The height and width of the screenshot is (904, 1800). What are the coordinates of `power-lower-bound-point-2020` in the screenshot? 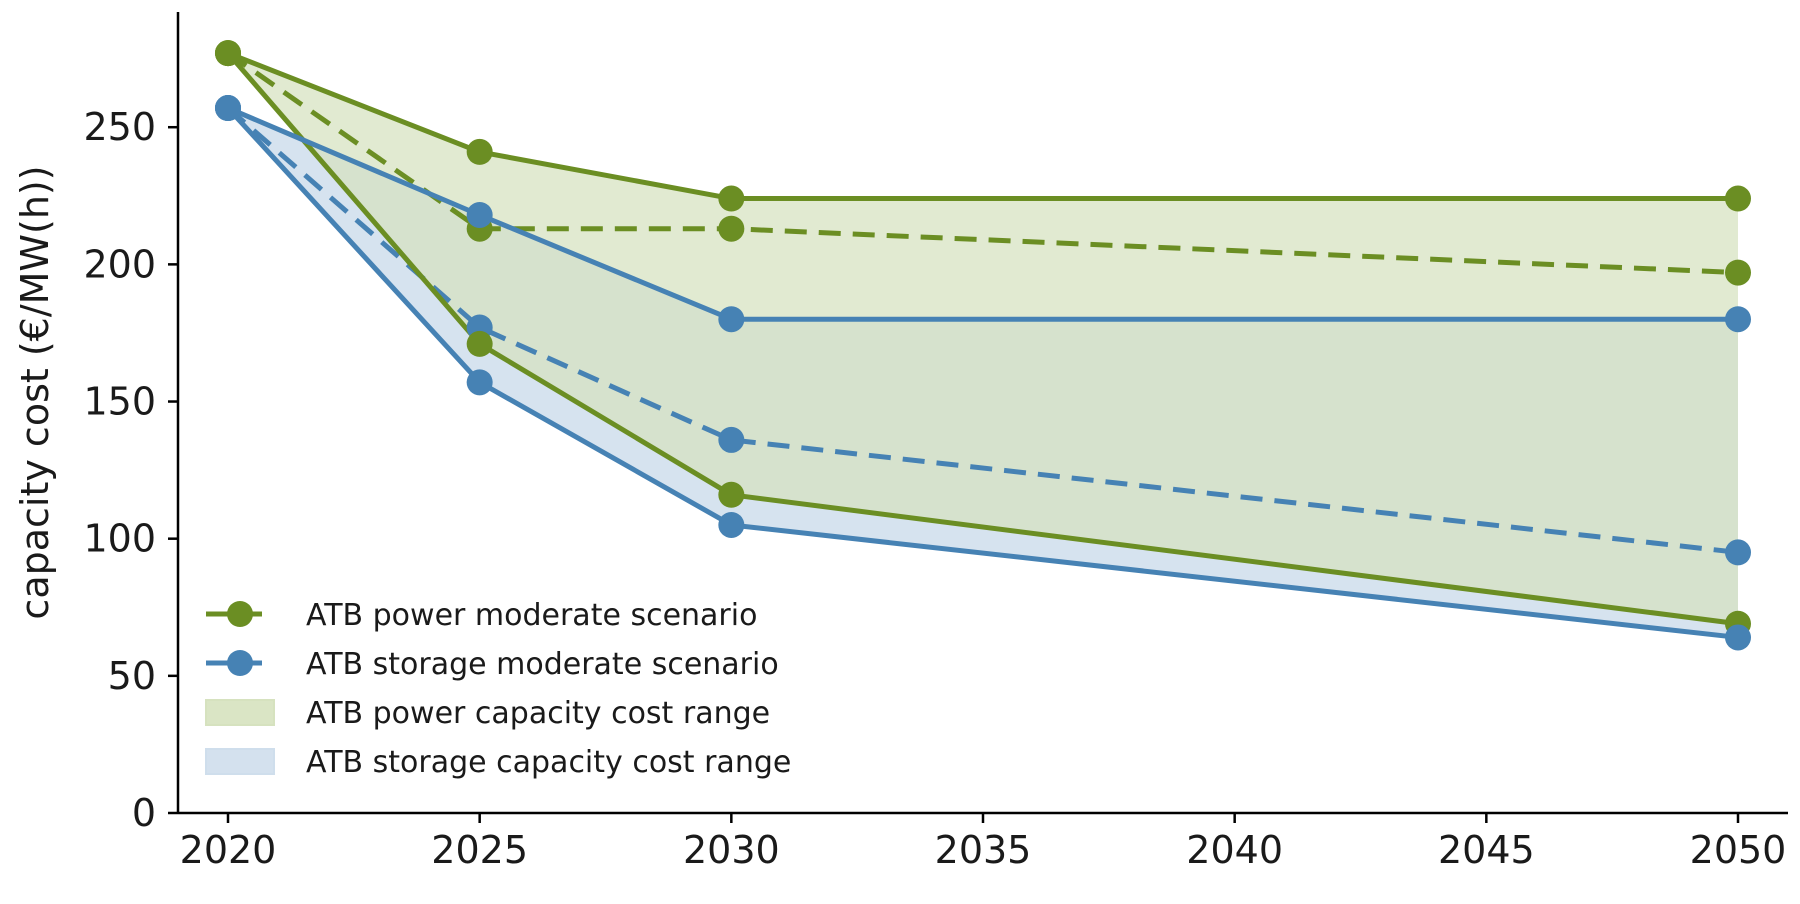 It's located at (228, 53).